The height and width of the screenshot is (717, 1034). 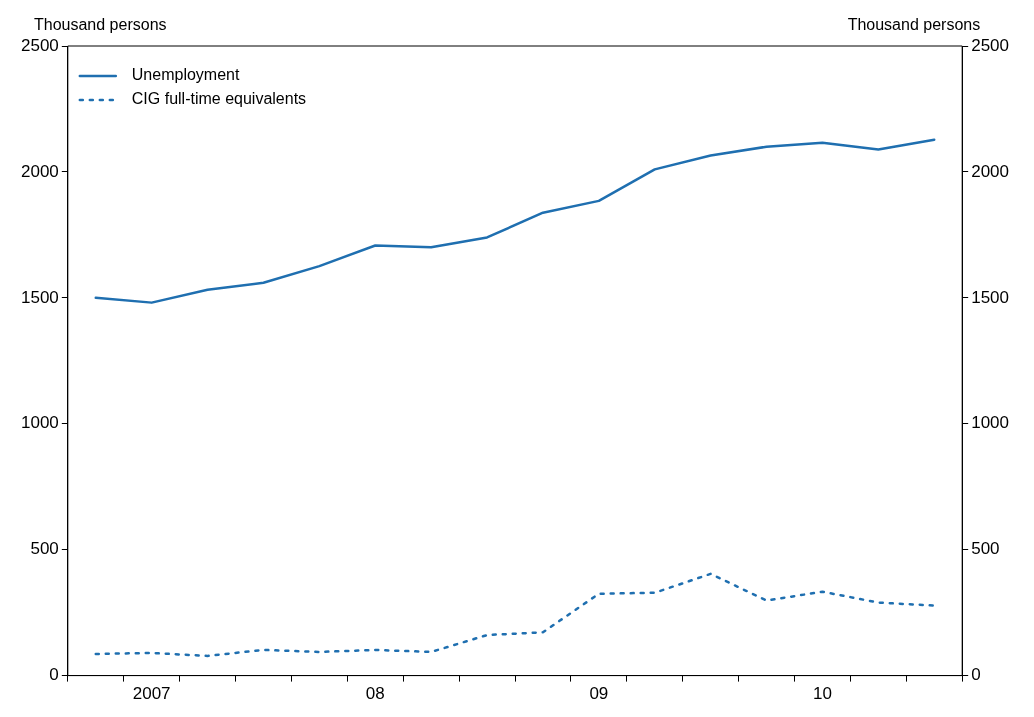 I want to click on legend-label: CIG full-time equivalents, so click(x=219, y=99).